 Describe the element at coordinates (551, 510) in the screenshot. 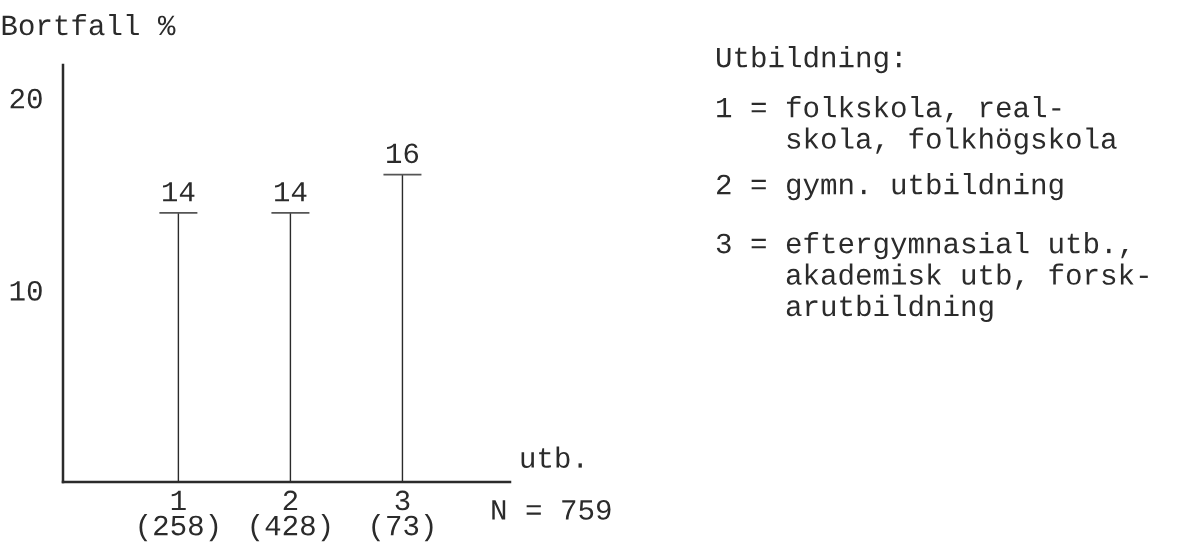

I see `text: N = 759` at that location.